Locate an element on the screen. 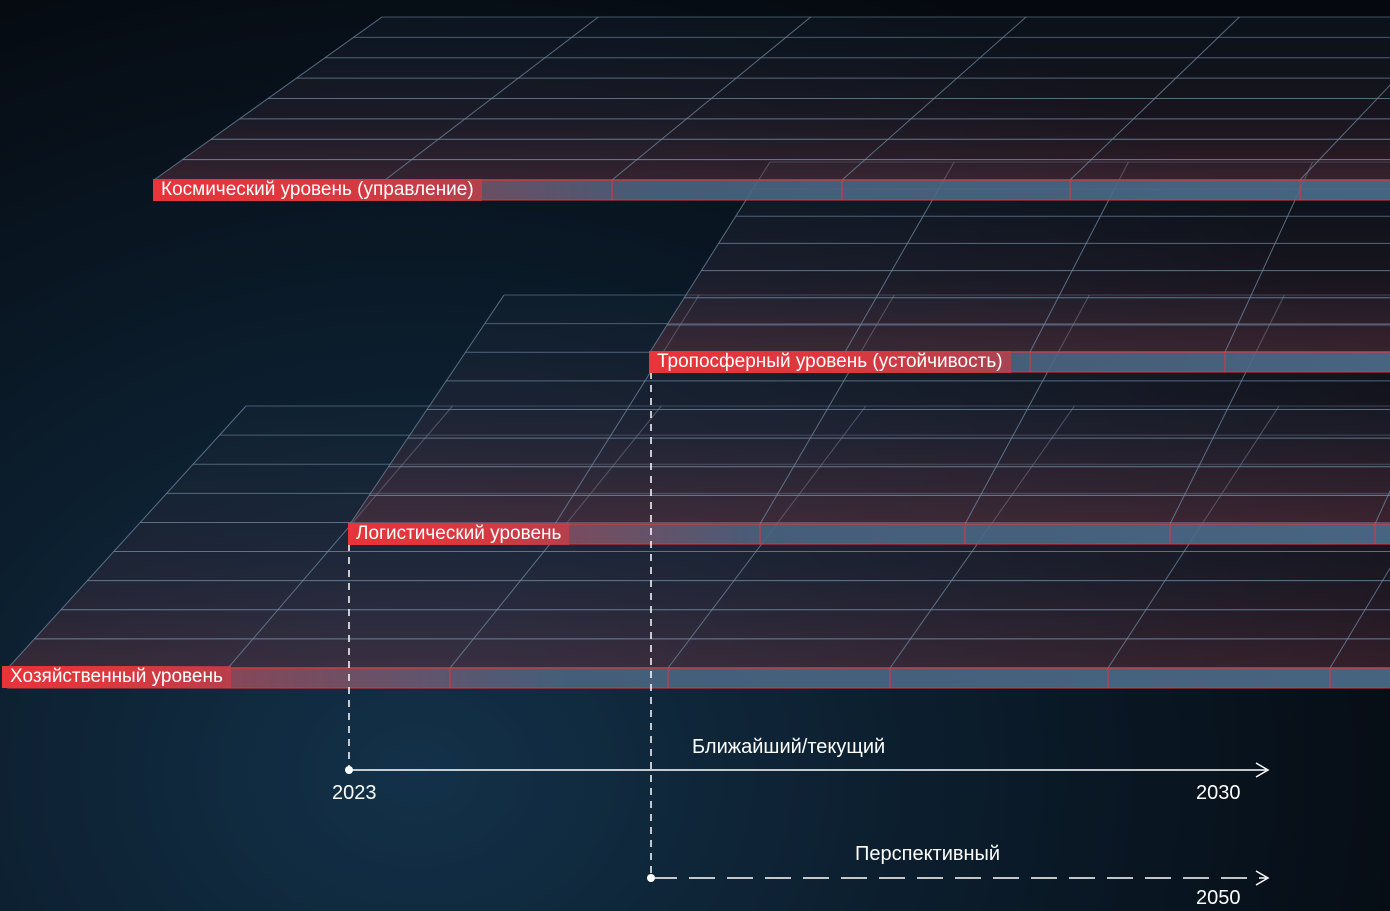 Image resolution: width=1390 pixels, height=911 pixels. timeline-current-label: Ближайший/текущий is located at coordinates (789, 747).